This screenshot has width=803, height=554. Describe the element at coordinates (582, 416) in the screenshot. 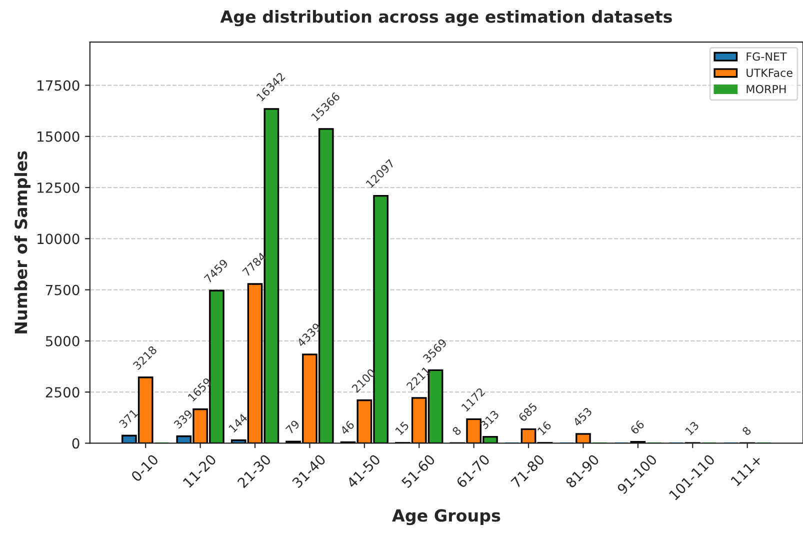

I see `data-label: 453` at that location.